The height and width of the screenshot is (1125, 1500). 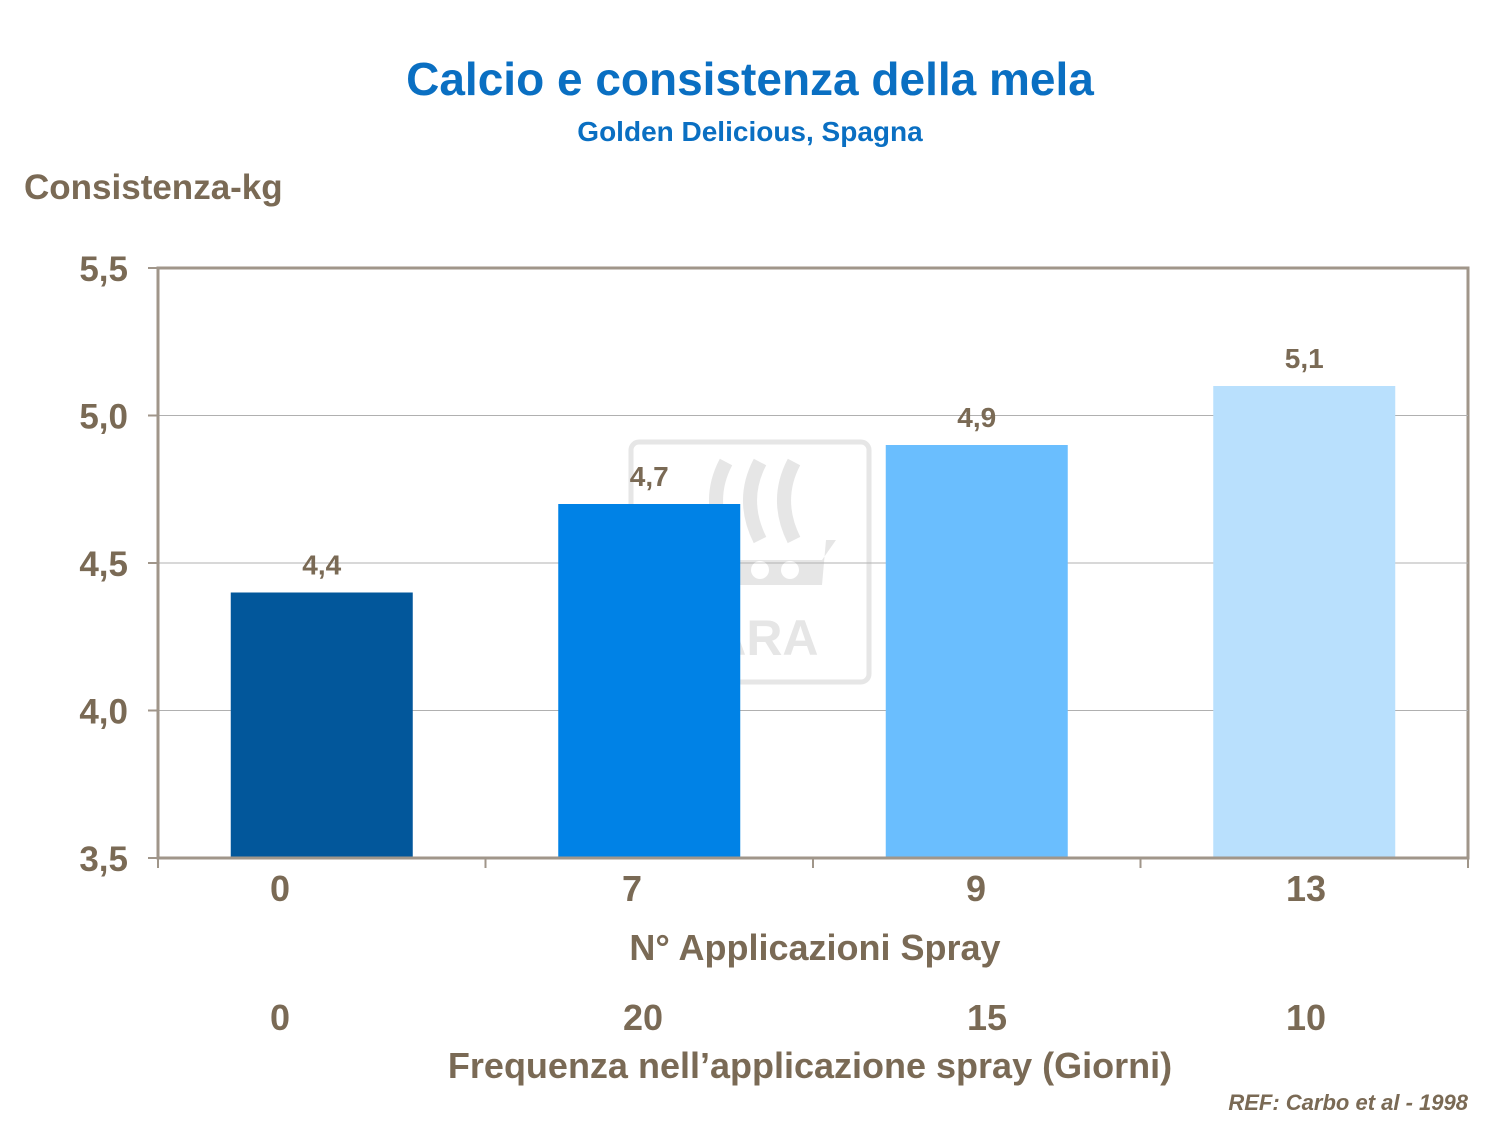 What do you see at coordinates (321, 565) in the screenshot?
I see `data-label: 4,4` at bounding box center [321, 565].